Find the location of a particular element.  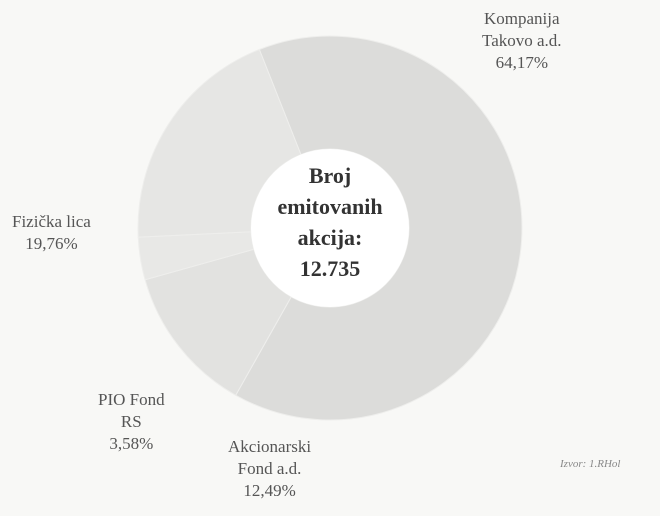

slice-label-akcionarski-fond: Akcionarski Fond a.d. 12,49% is located at coordinates (269, 469).